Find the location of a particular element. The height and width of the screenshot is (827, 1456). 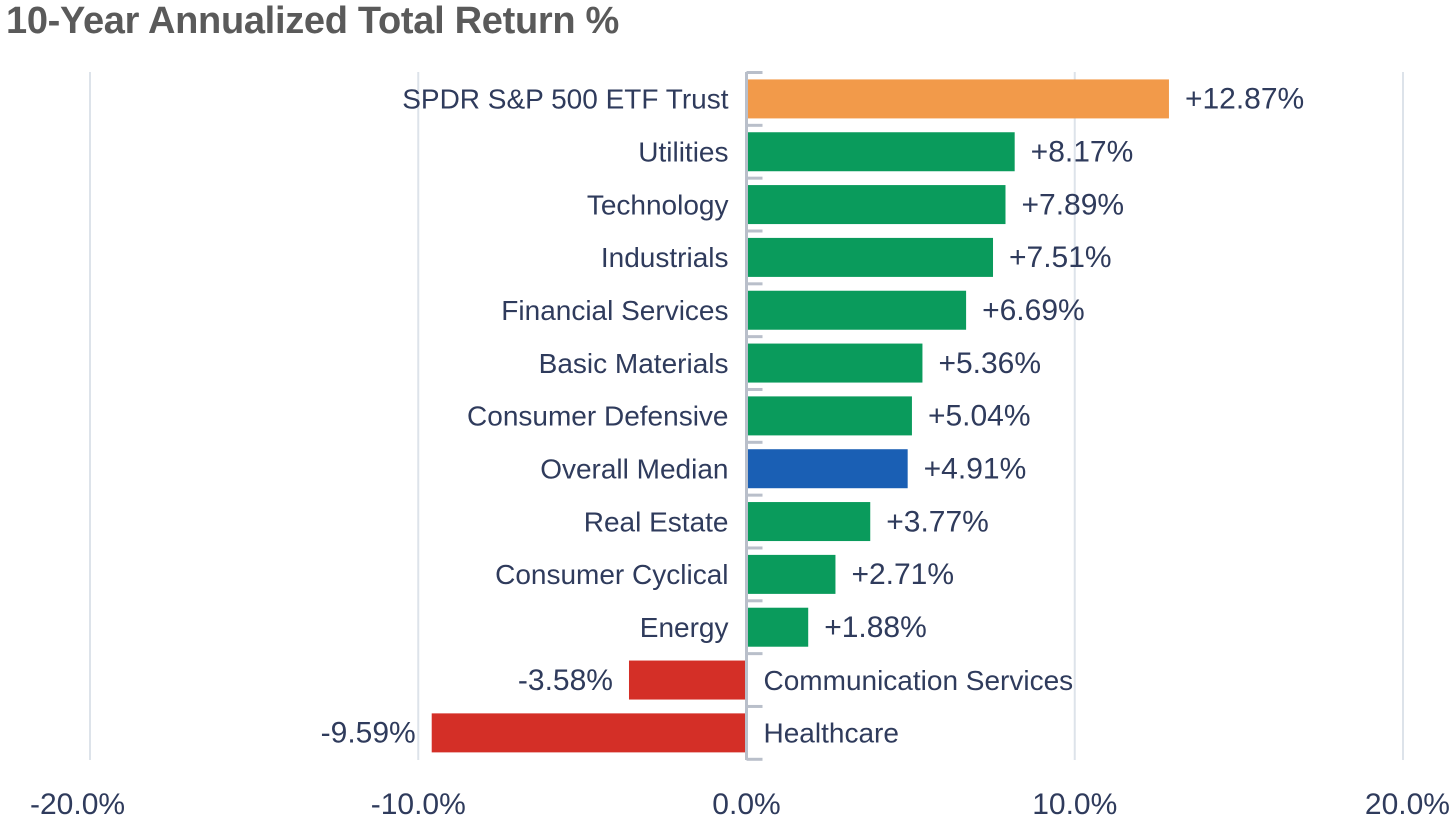

x-tick-label: 10.0% is located at coordinates (1074, 804).